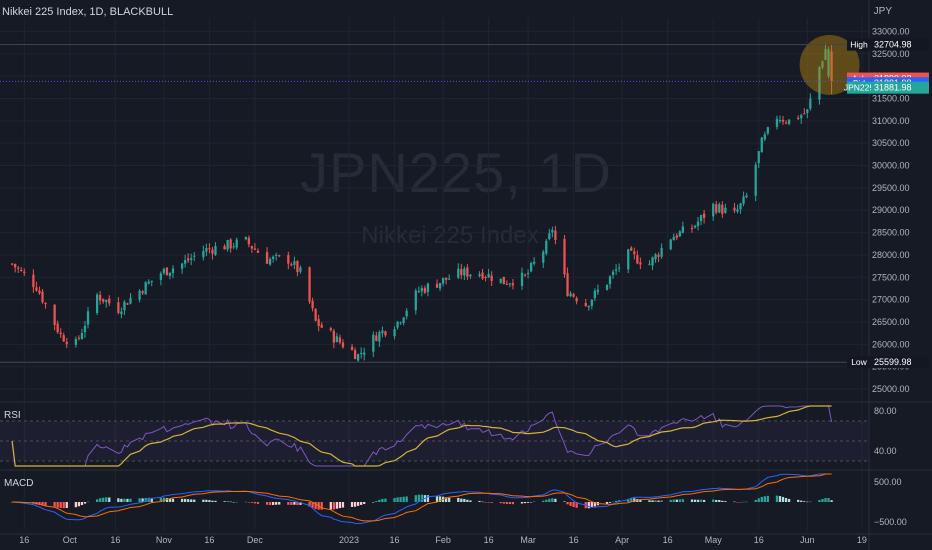 This screenshot has height=550, width=932. What do you see at coordinates (19, 483) in the screenshot?
I see `macd-label: MACD` at bounding box center [19, 483].